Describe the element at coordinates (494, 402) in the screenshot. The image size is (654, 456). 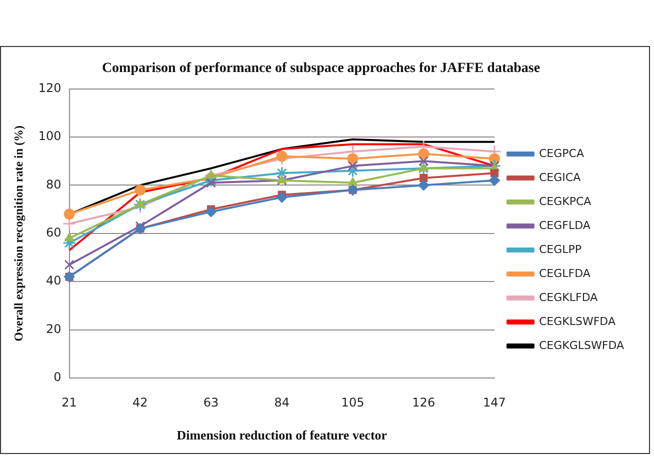
I see `x-tick-label: 147` at that location.